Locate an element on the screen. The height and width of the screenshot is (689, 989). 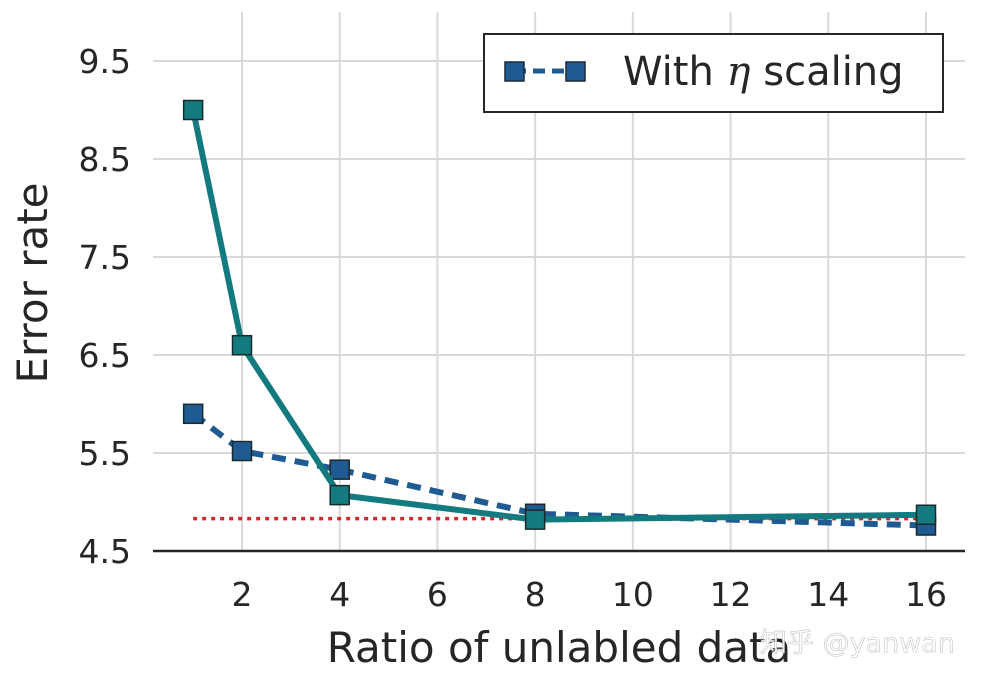
x-tick-label-14: 14 is located at coordinates (828, 594).